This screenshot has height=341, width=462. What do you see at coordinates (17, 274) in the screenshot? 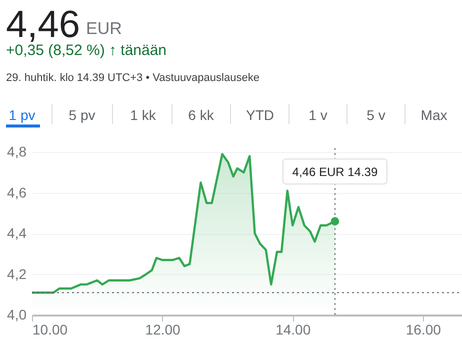
I see `y-tick-label: 4,2` at bounding box center [17, 274].